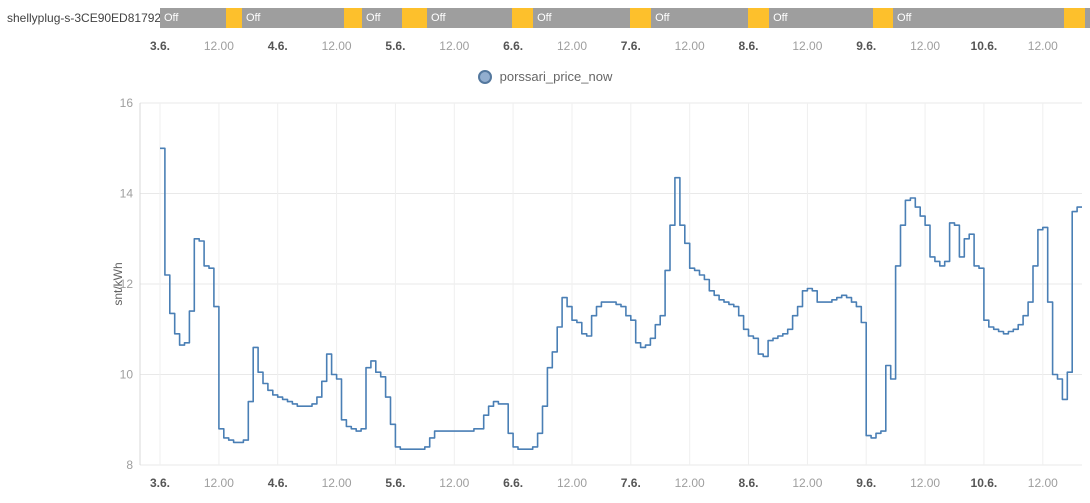 Image resolution: width=1090 pixels, height=503 pixels. I want to click on legend-marker-icon, so click(484, 76).